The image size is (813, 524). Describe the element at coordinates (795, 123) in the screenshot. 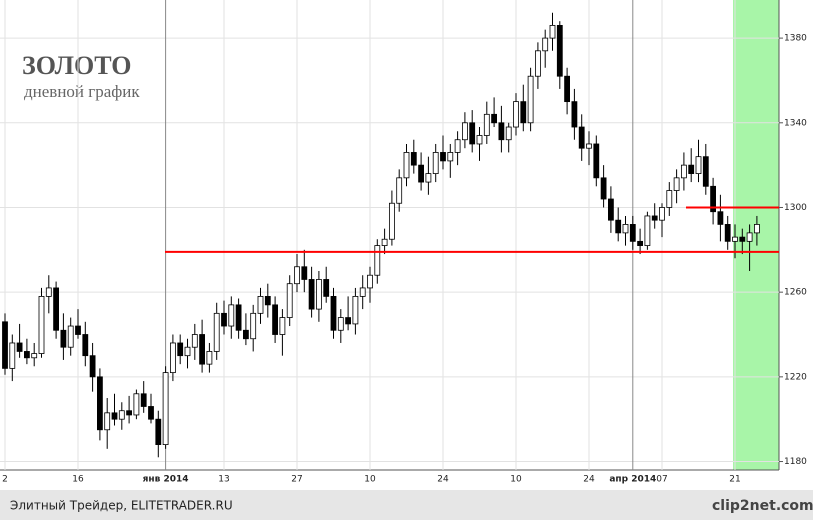

I see `y-tick-label: 1340` at that location.